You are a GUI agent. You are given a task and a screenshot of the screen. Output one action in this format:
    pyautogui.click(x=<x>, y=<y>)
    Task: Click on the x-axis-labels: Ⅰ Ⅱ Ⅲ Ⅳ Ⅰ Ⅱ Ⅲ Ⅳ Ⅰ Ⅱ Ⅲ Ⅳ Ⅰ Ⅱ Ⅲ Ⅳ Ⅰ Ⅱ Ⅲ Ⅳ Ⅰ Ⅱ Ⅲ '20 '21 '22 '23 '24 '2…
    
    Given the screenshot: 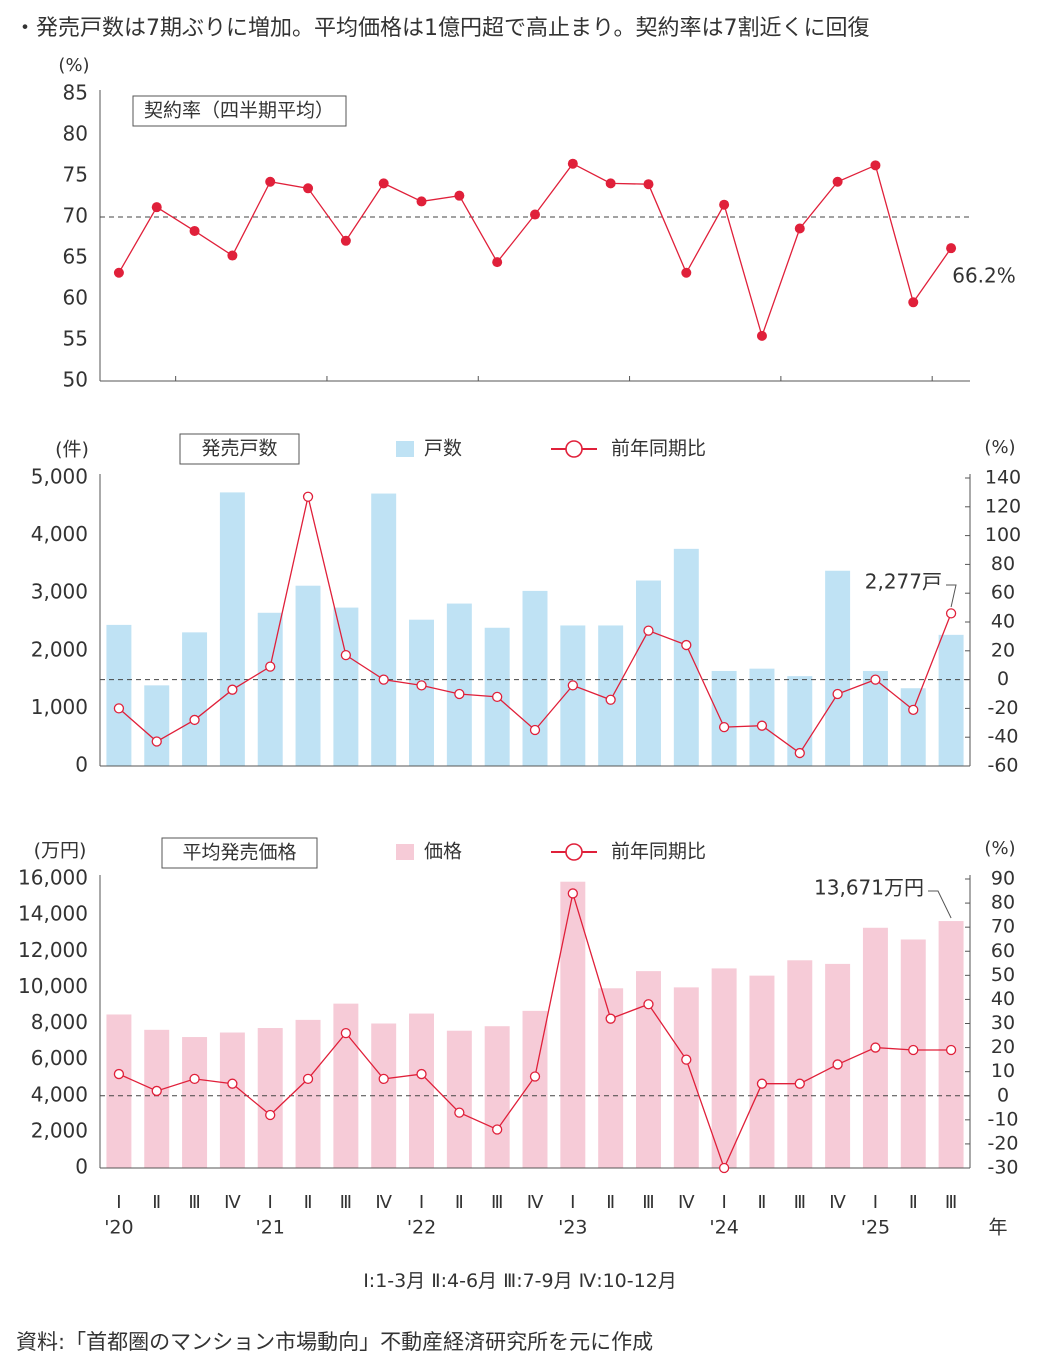 What is the action you would take?
    pyautogui.click(x=555, y=1215)
    